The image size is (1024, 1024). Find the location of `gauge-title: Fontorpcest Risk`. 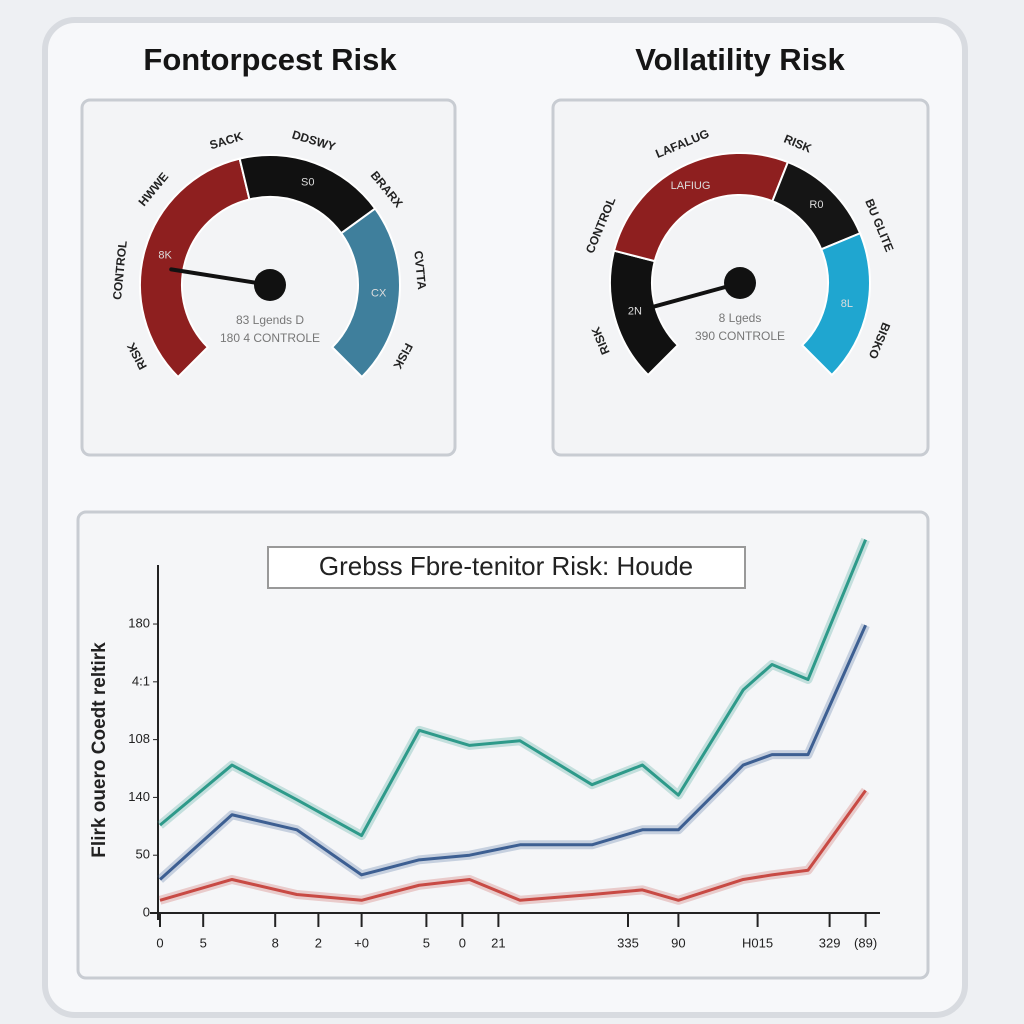

gauge-title: Fontorpcest Risk is located at coordinates (270, 59).